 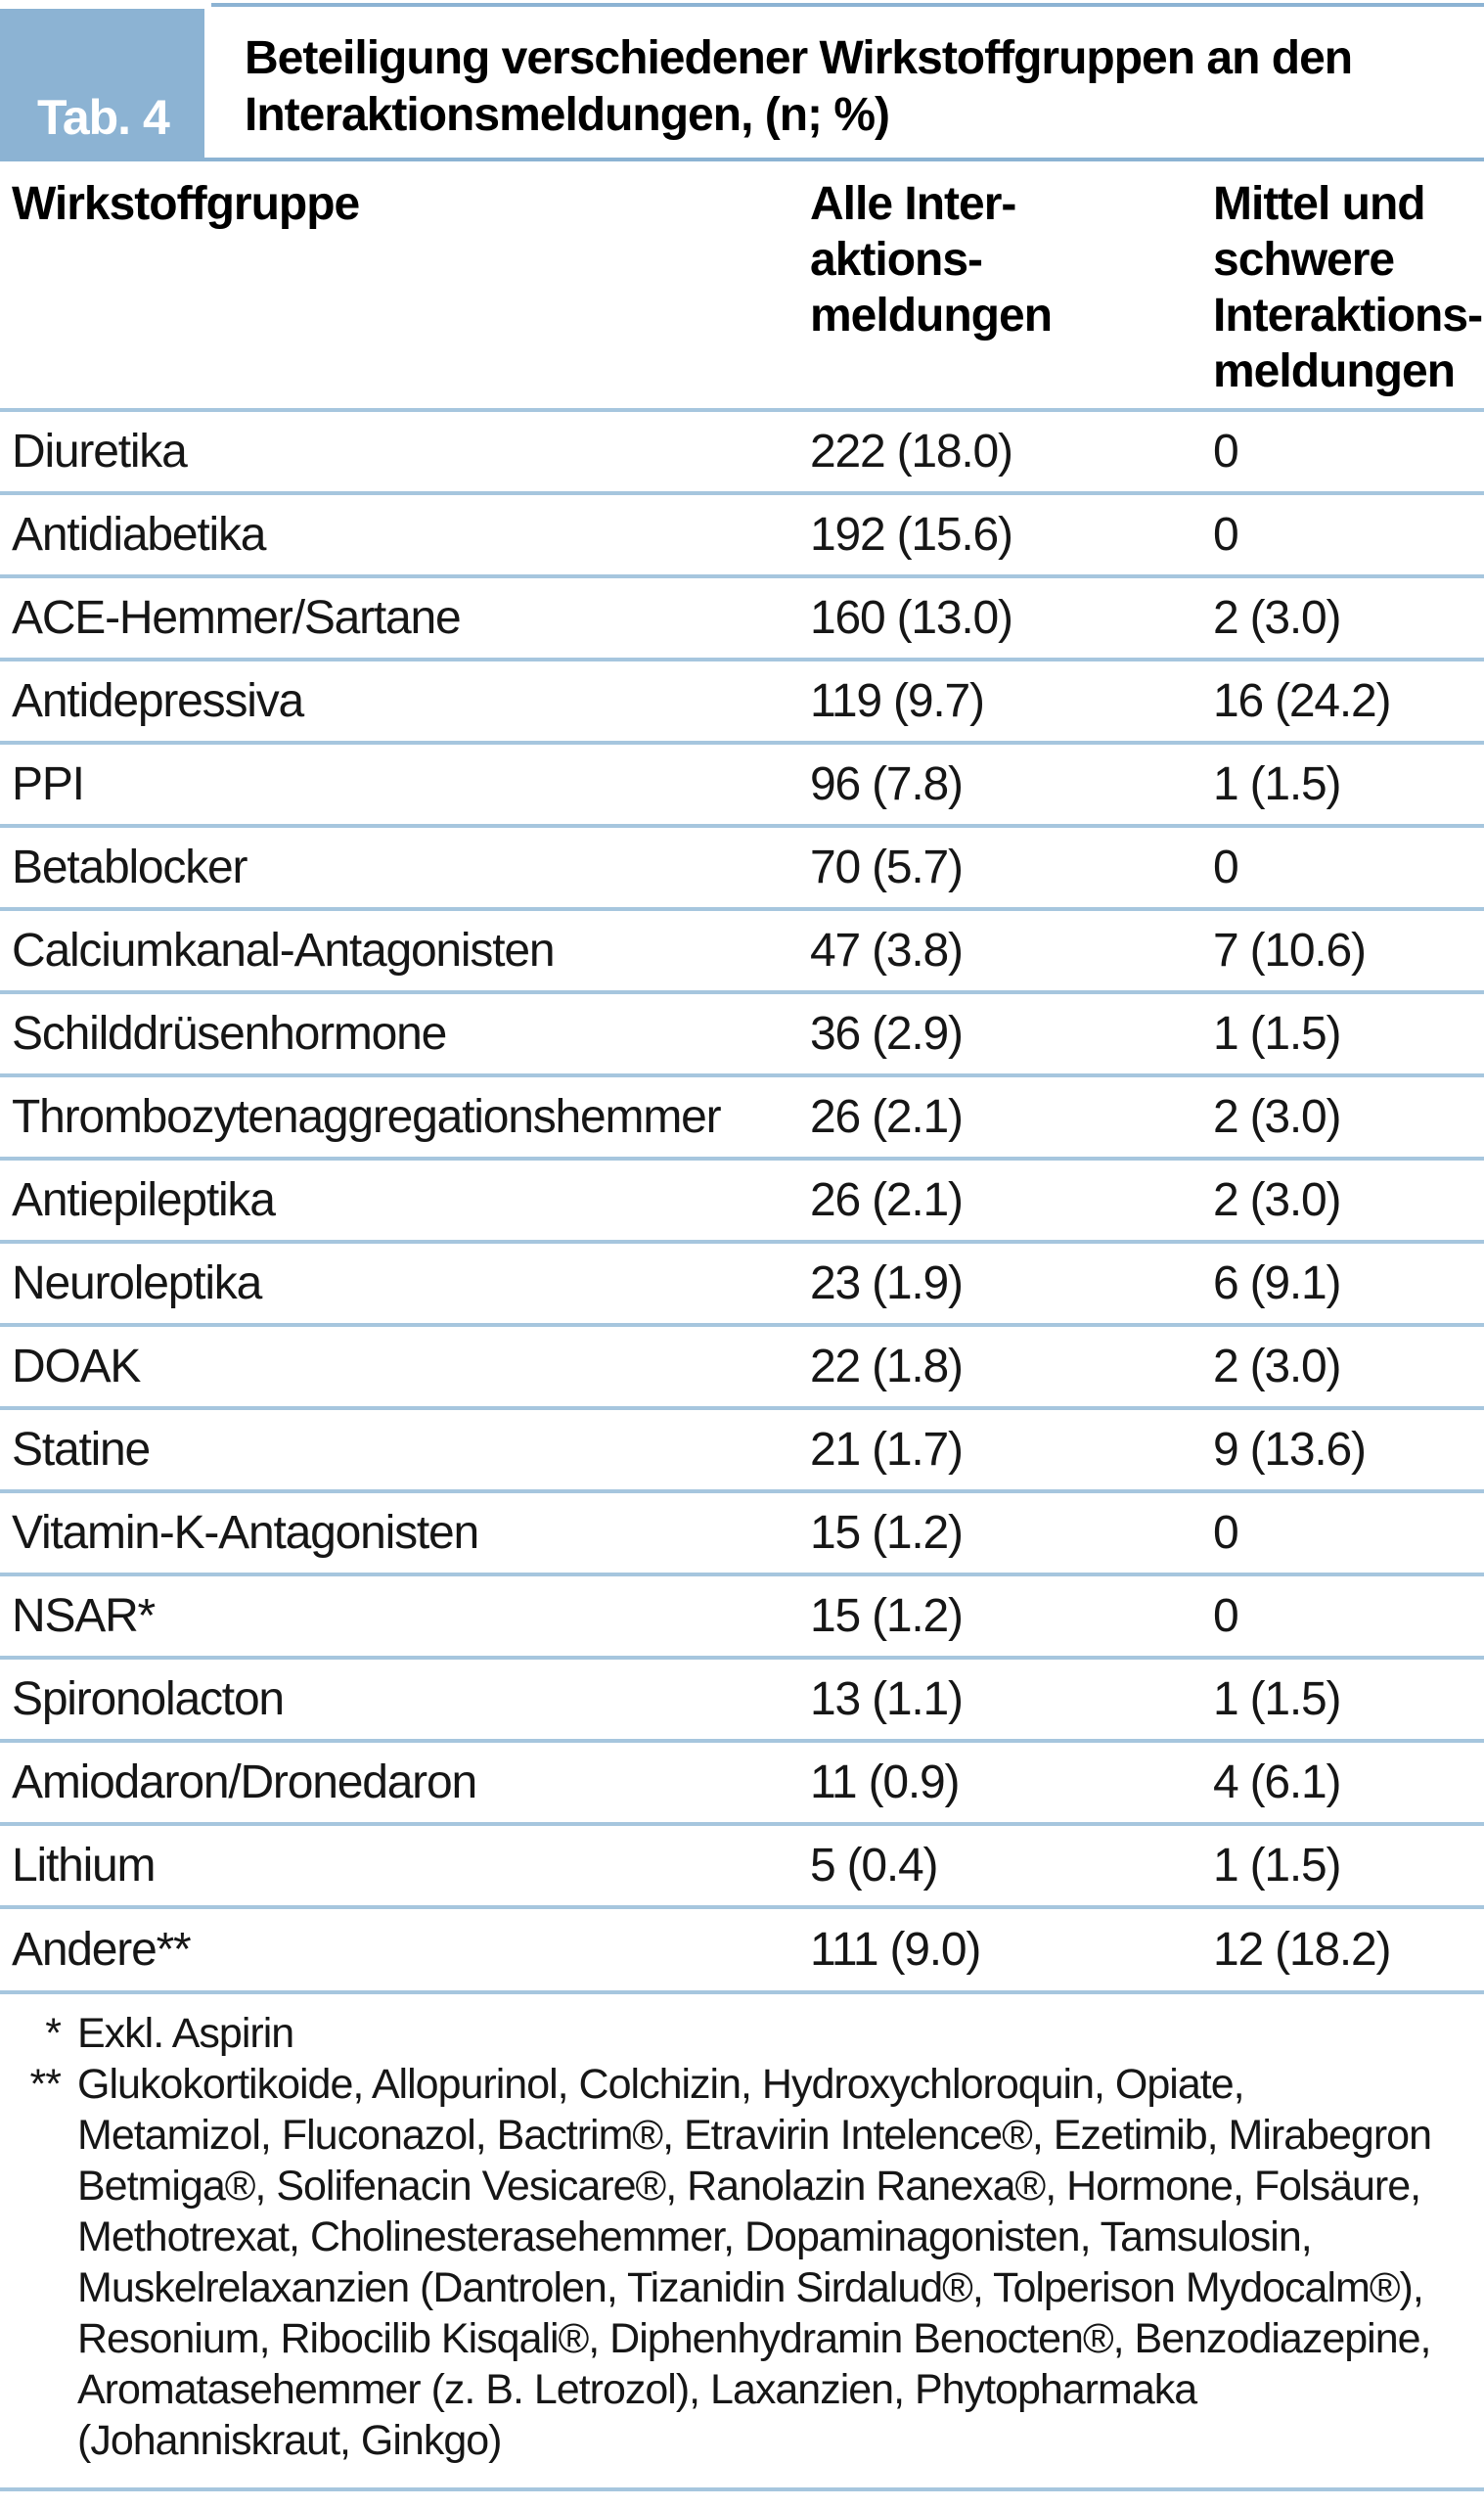 What do you see at coordinates (1348, 949) in the screenshot?
I see `severe-interactions-cell: 7 (10.6)` at bounding box center [1348, 949].